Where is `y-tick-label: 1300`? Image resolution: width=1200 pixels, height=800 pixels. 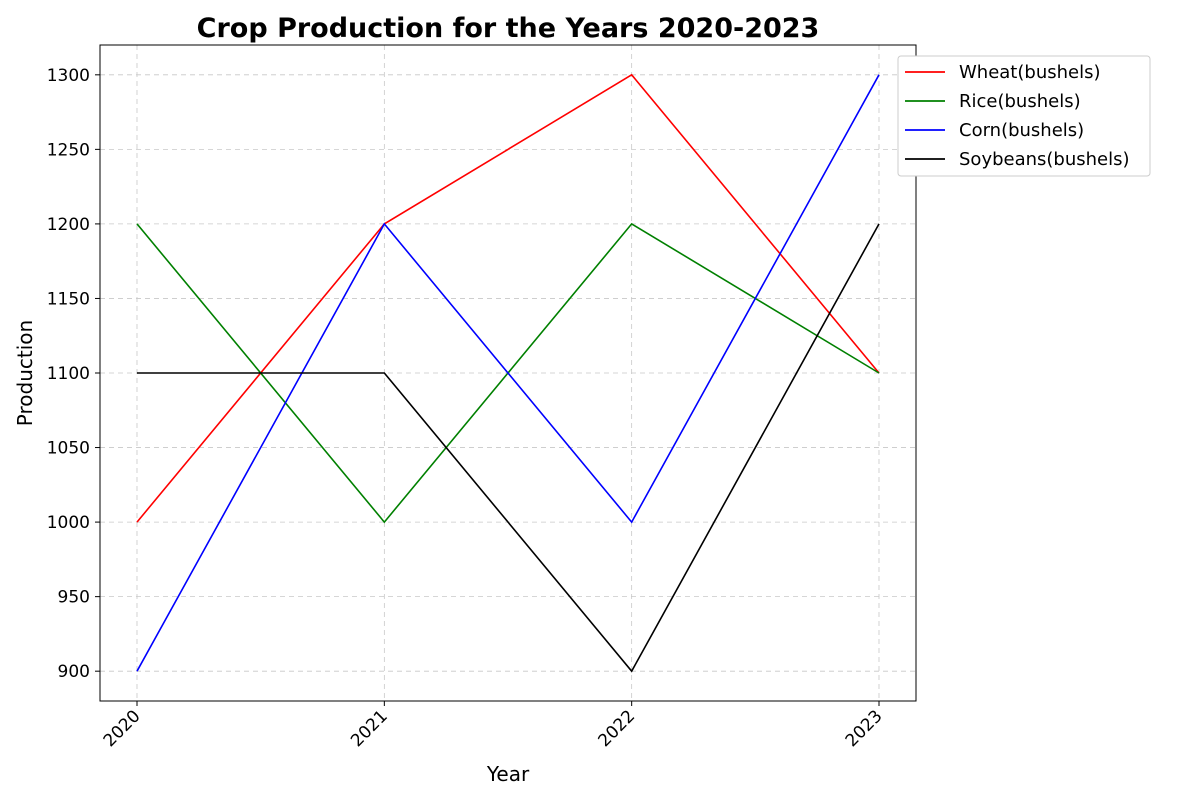 y-tick-label: 1300 is located at coordinates (68, 76).